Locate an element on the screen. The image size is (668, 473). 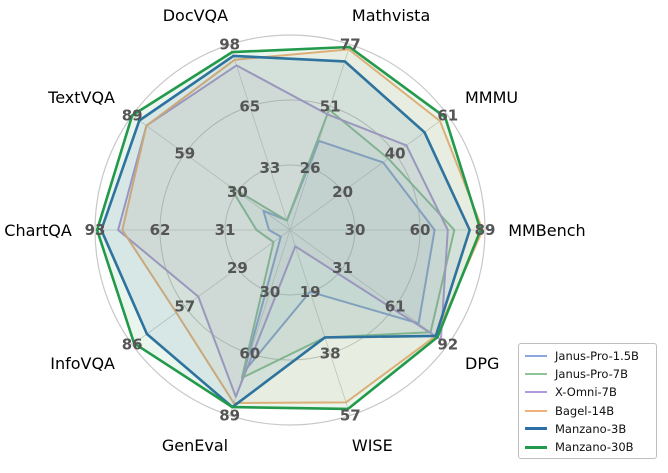
legend-label: Manzano-3B is located at coordinates (591, 428).